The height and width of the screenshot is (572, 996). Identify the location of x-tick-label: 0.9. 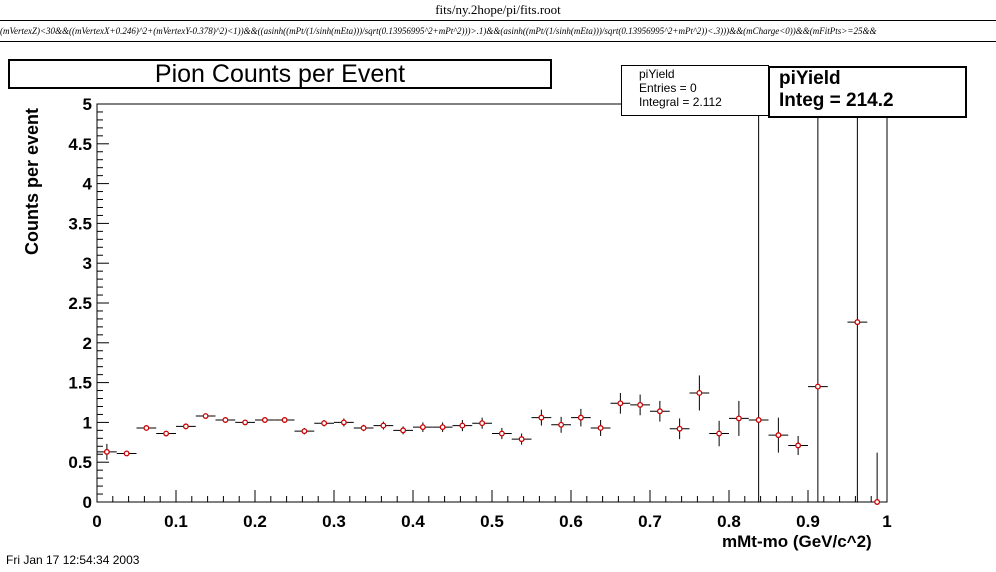
(808, 521).